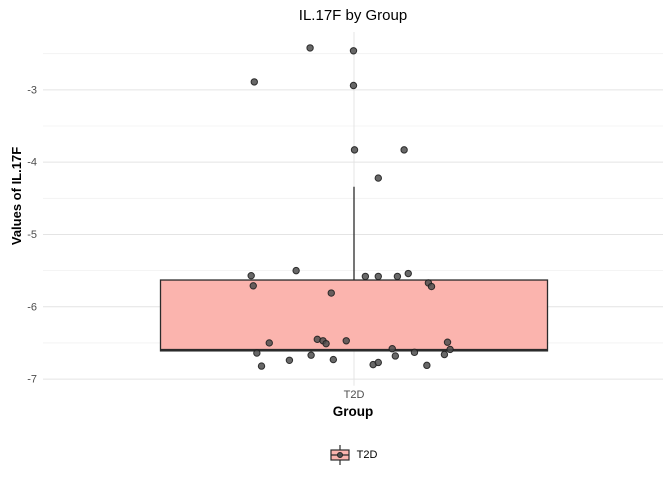 The height and width of the screenshot is (485, 672). What do you see at coordinates (32, 163) in the screenshot?
I see `y-tick-label: -4` at bounding box center [32, 163].